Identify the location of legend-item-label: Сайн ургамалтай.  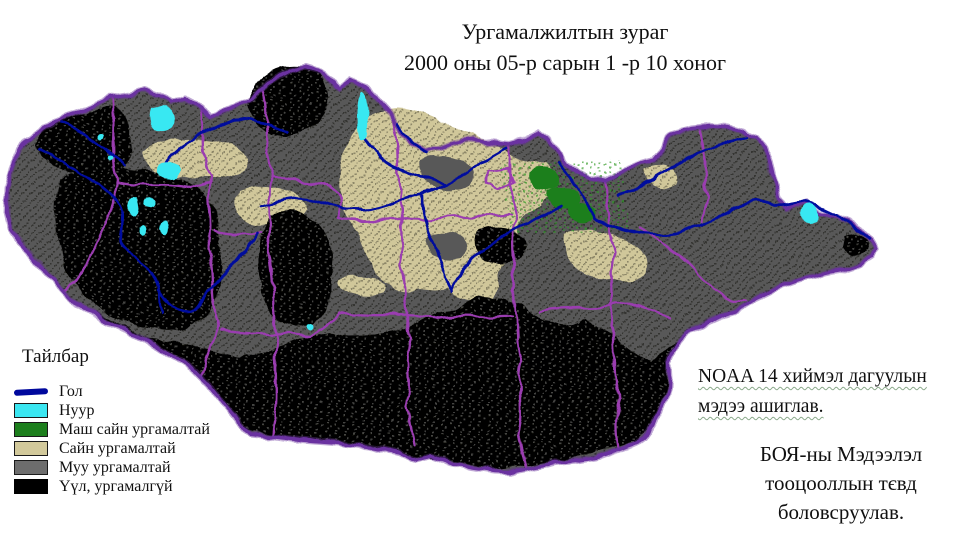
(117, 448).